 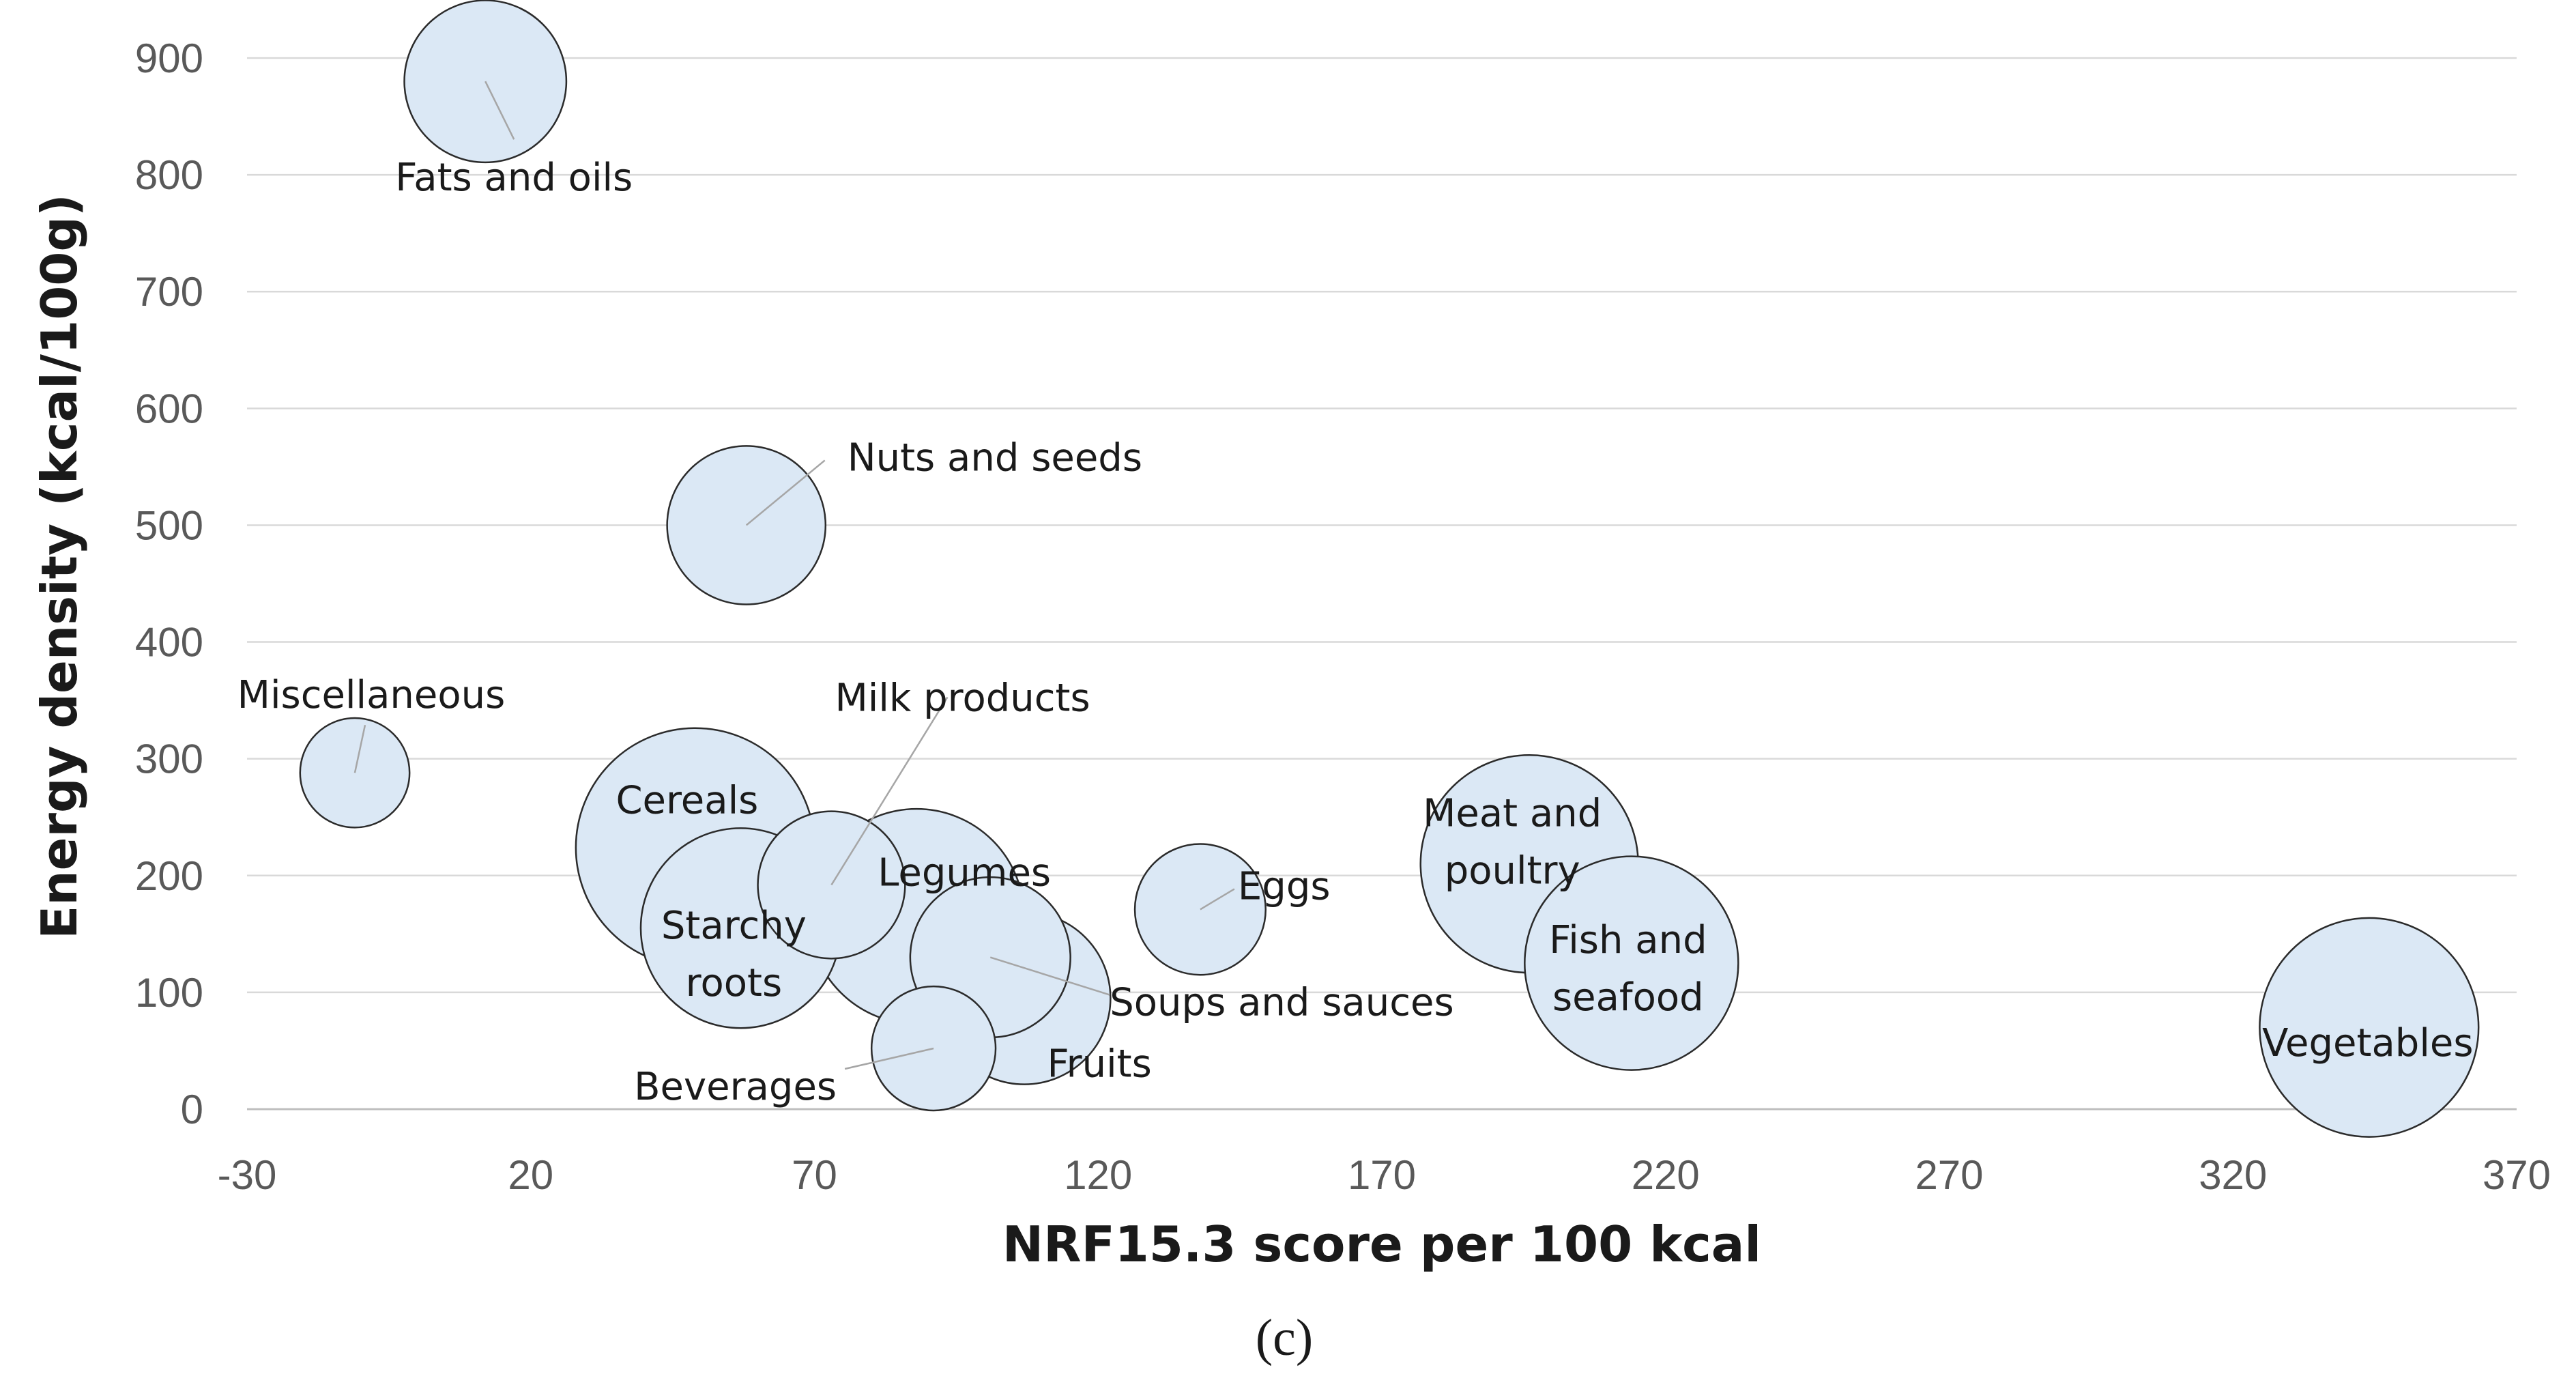 I want to click on bubble-label: Cereals, so click(x=687, y=801).